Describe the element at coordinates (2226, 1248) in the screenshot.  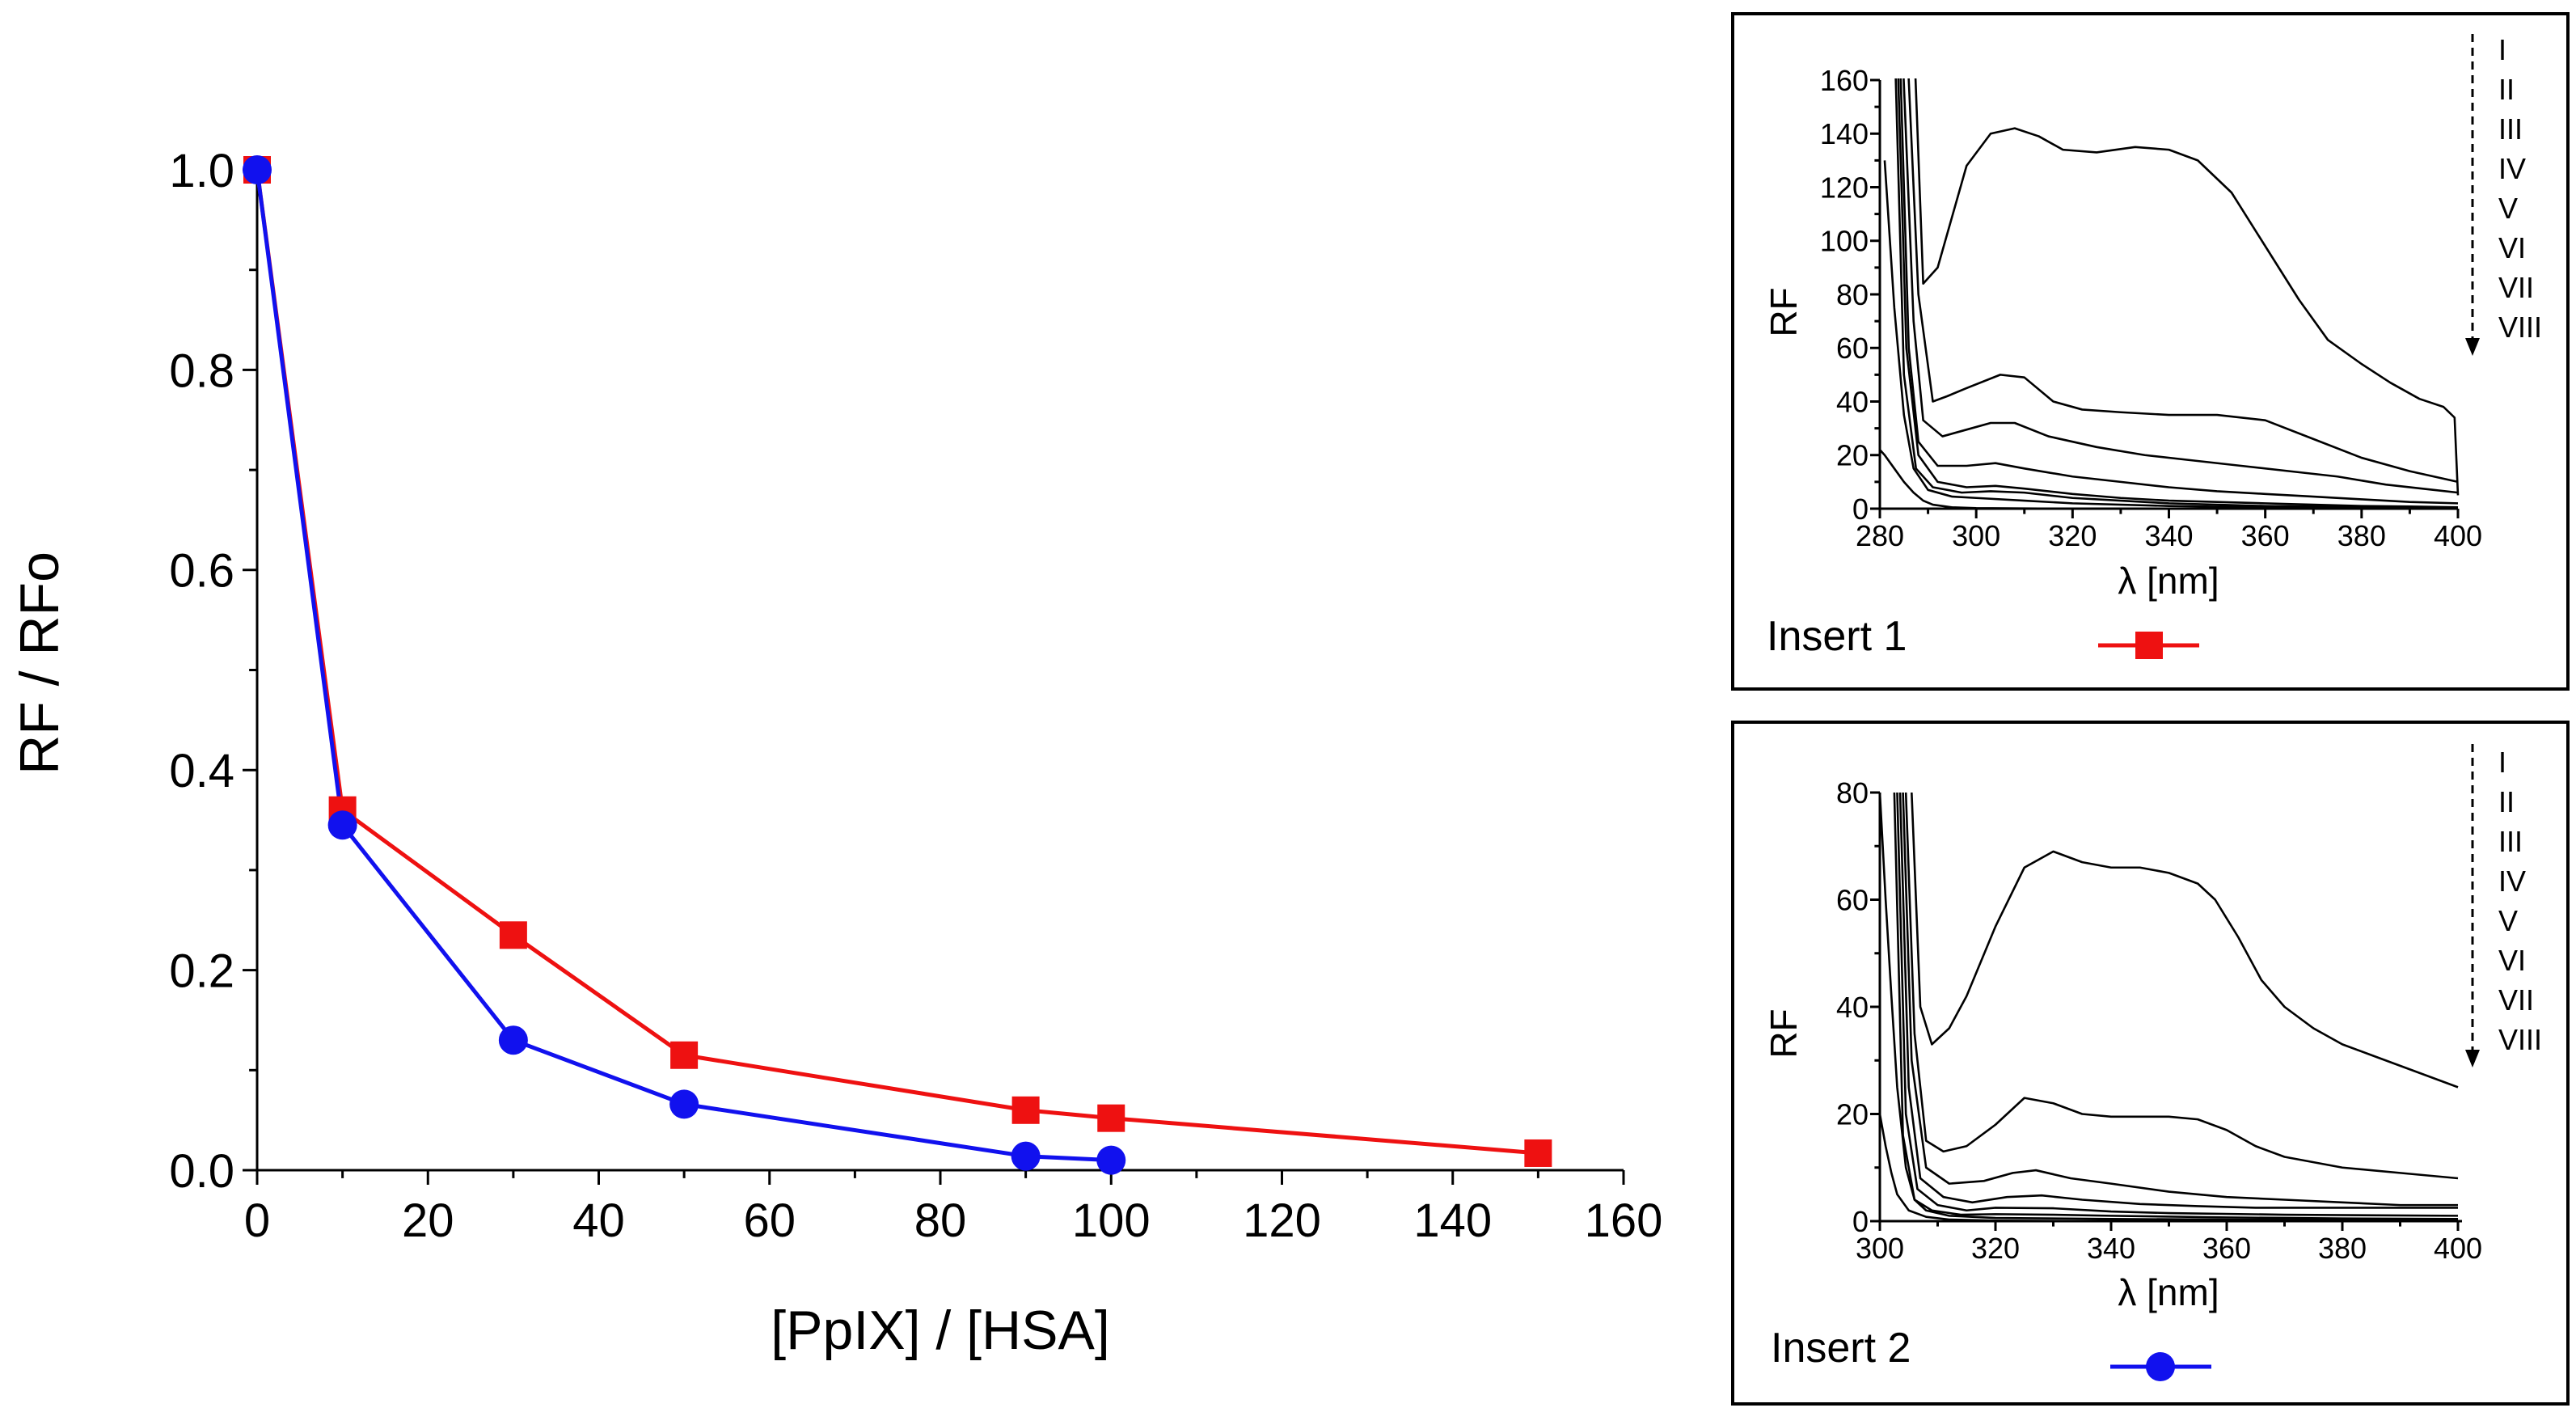
I see `insert2-x-tick-label: 360` at that location.